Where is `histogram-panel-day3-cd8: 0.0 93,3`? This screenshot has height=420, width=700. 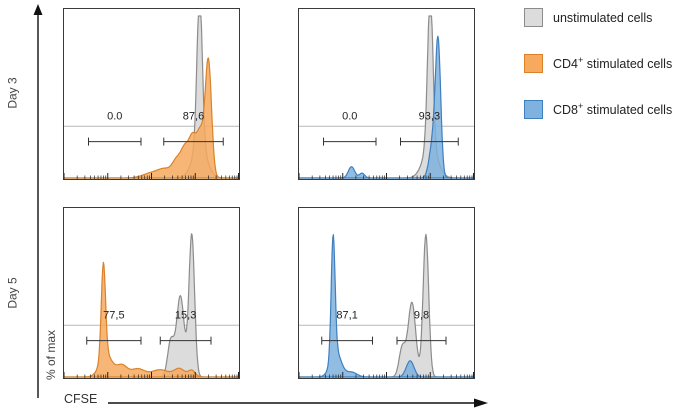
histogram-panel-day3-cd8: 0.0 93,3 is located at coordinates (386, 94).